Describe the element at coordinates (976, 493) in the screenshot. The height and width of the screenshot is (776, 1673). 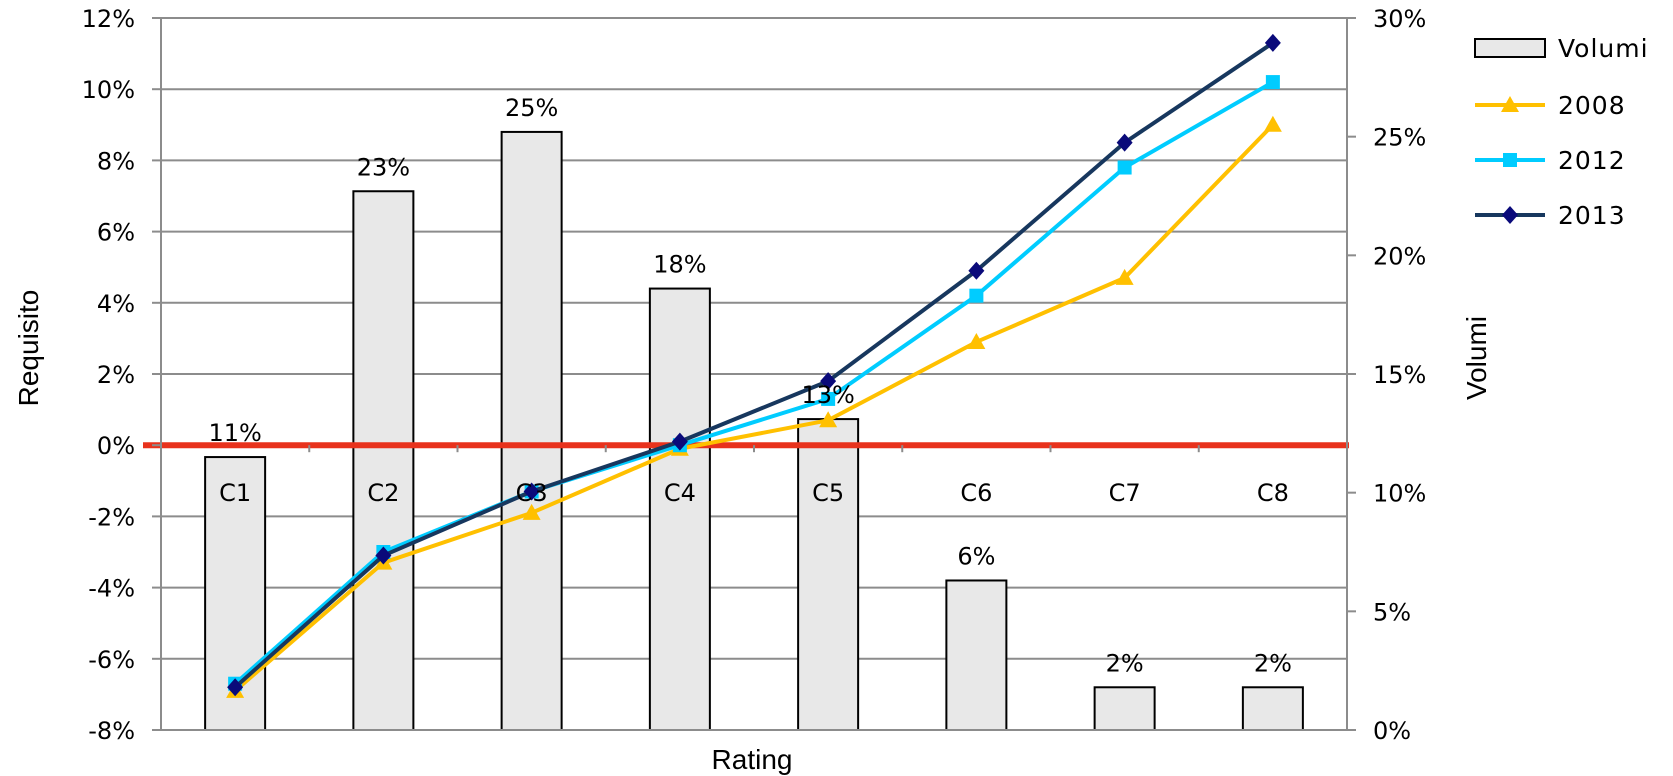
I see `category-label: C6` at that location.